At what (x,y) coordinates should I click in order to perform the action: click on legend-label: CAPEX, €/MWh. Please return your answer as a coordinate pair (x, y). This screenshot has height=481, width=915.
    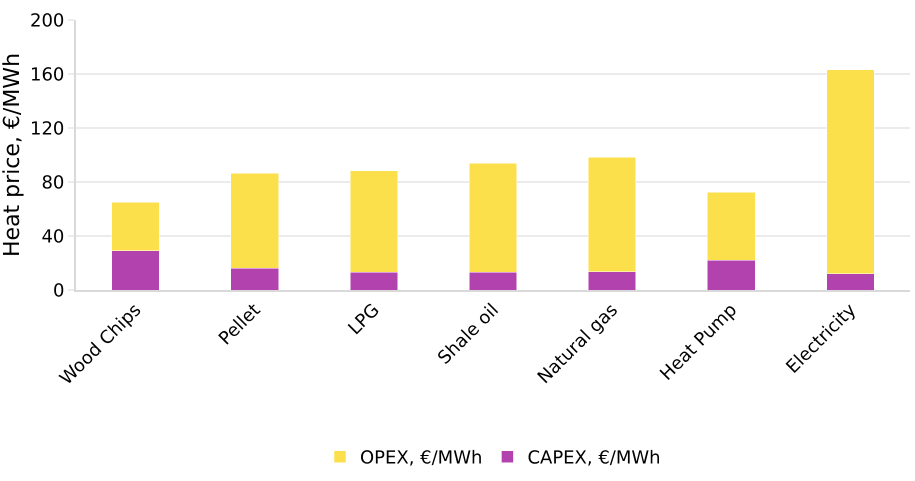
    Looking at the image, I should click on (594, 458).